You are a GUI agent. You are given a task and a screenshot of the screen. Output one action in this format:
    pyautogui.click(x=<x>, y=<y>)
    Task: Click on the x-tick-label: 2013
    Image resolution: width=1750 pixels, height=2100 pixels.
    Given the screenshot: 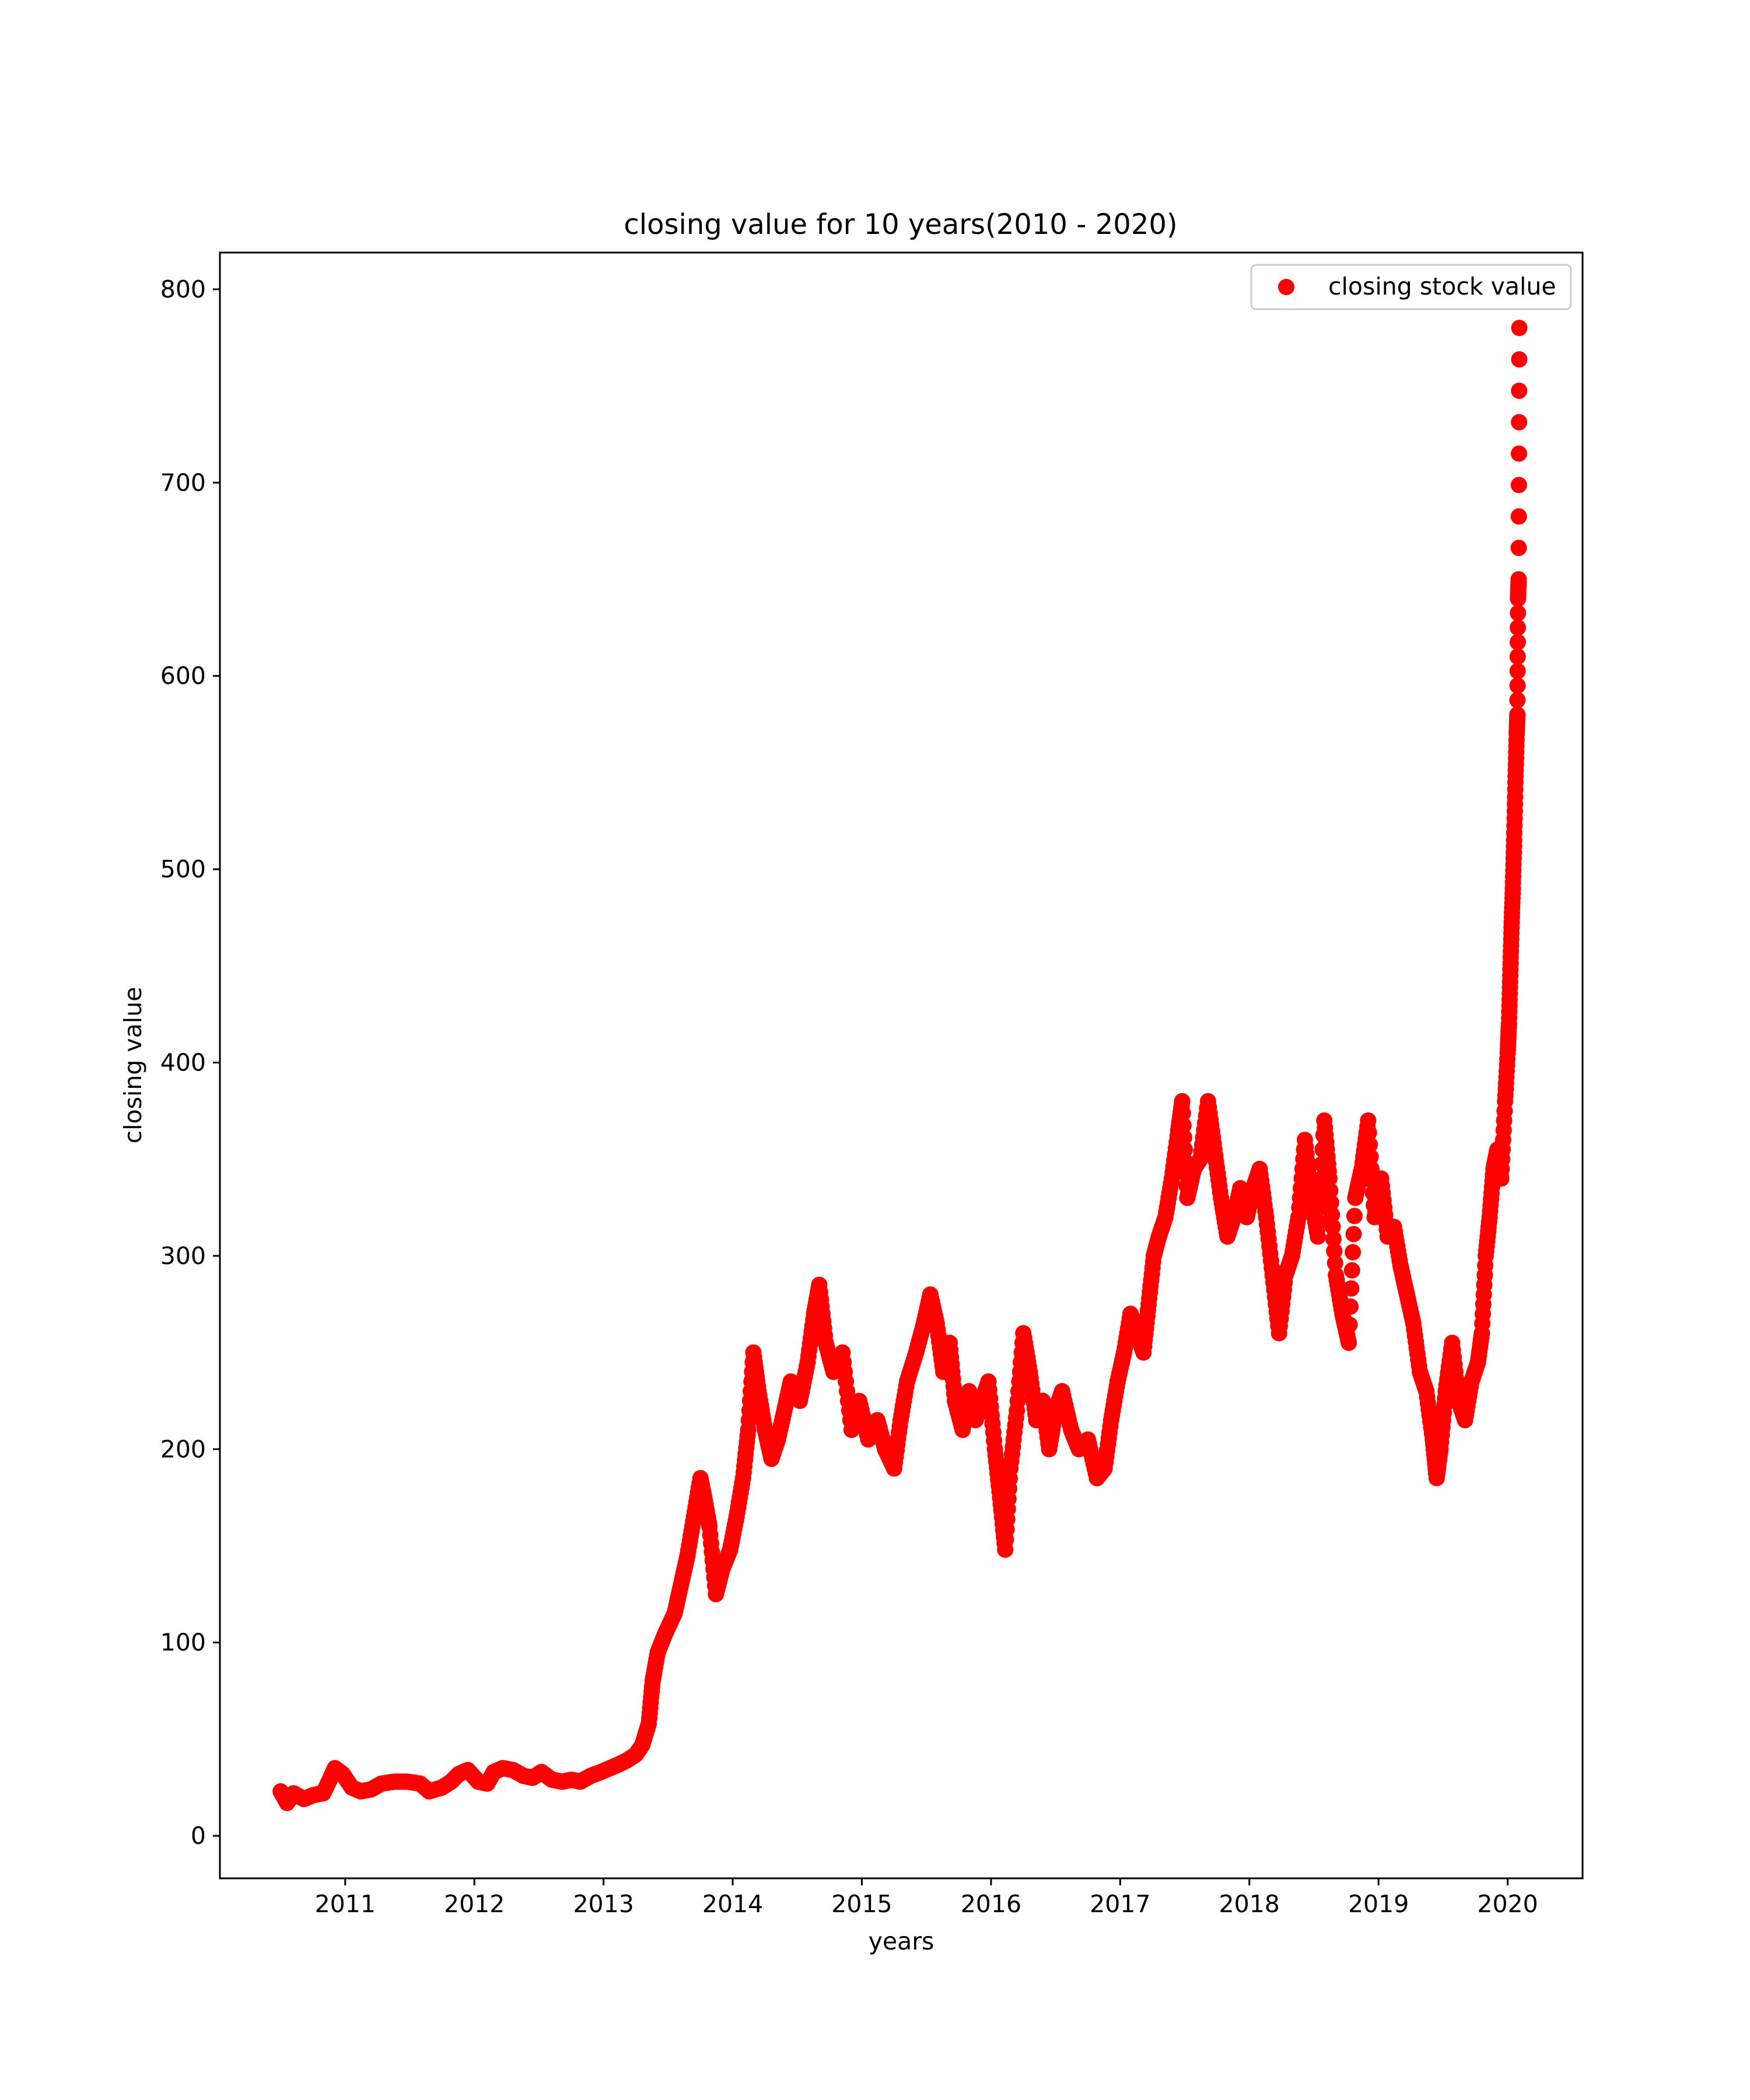 What is the action you would take?
    pyautogui.click(x=603, y=1904)
    